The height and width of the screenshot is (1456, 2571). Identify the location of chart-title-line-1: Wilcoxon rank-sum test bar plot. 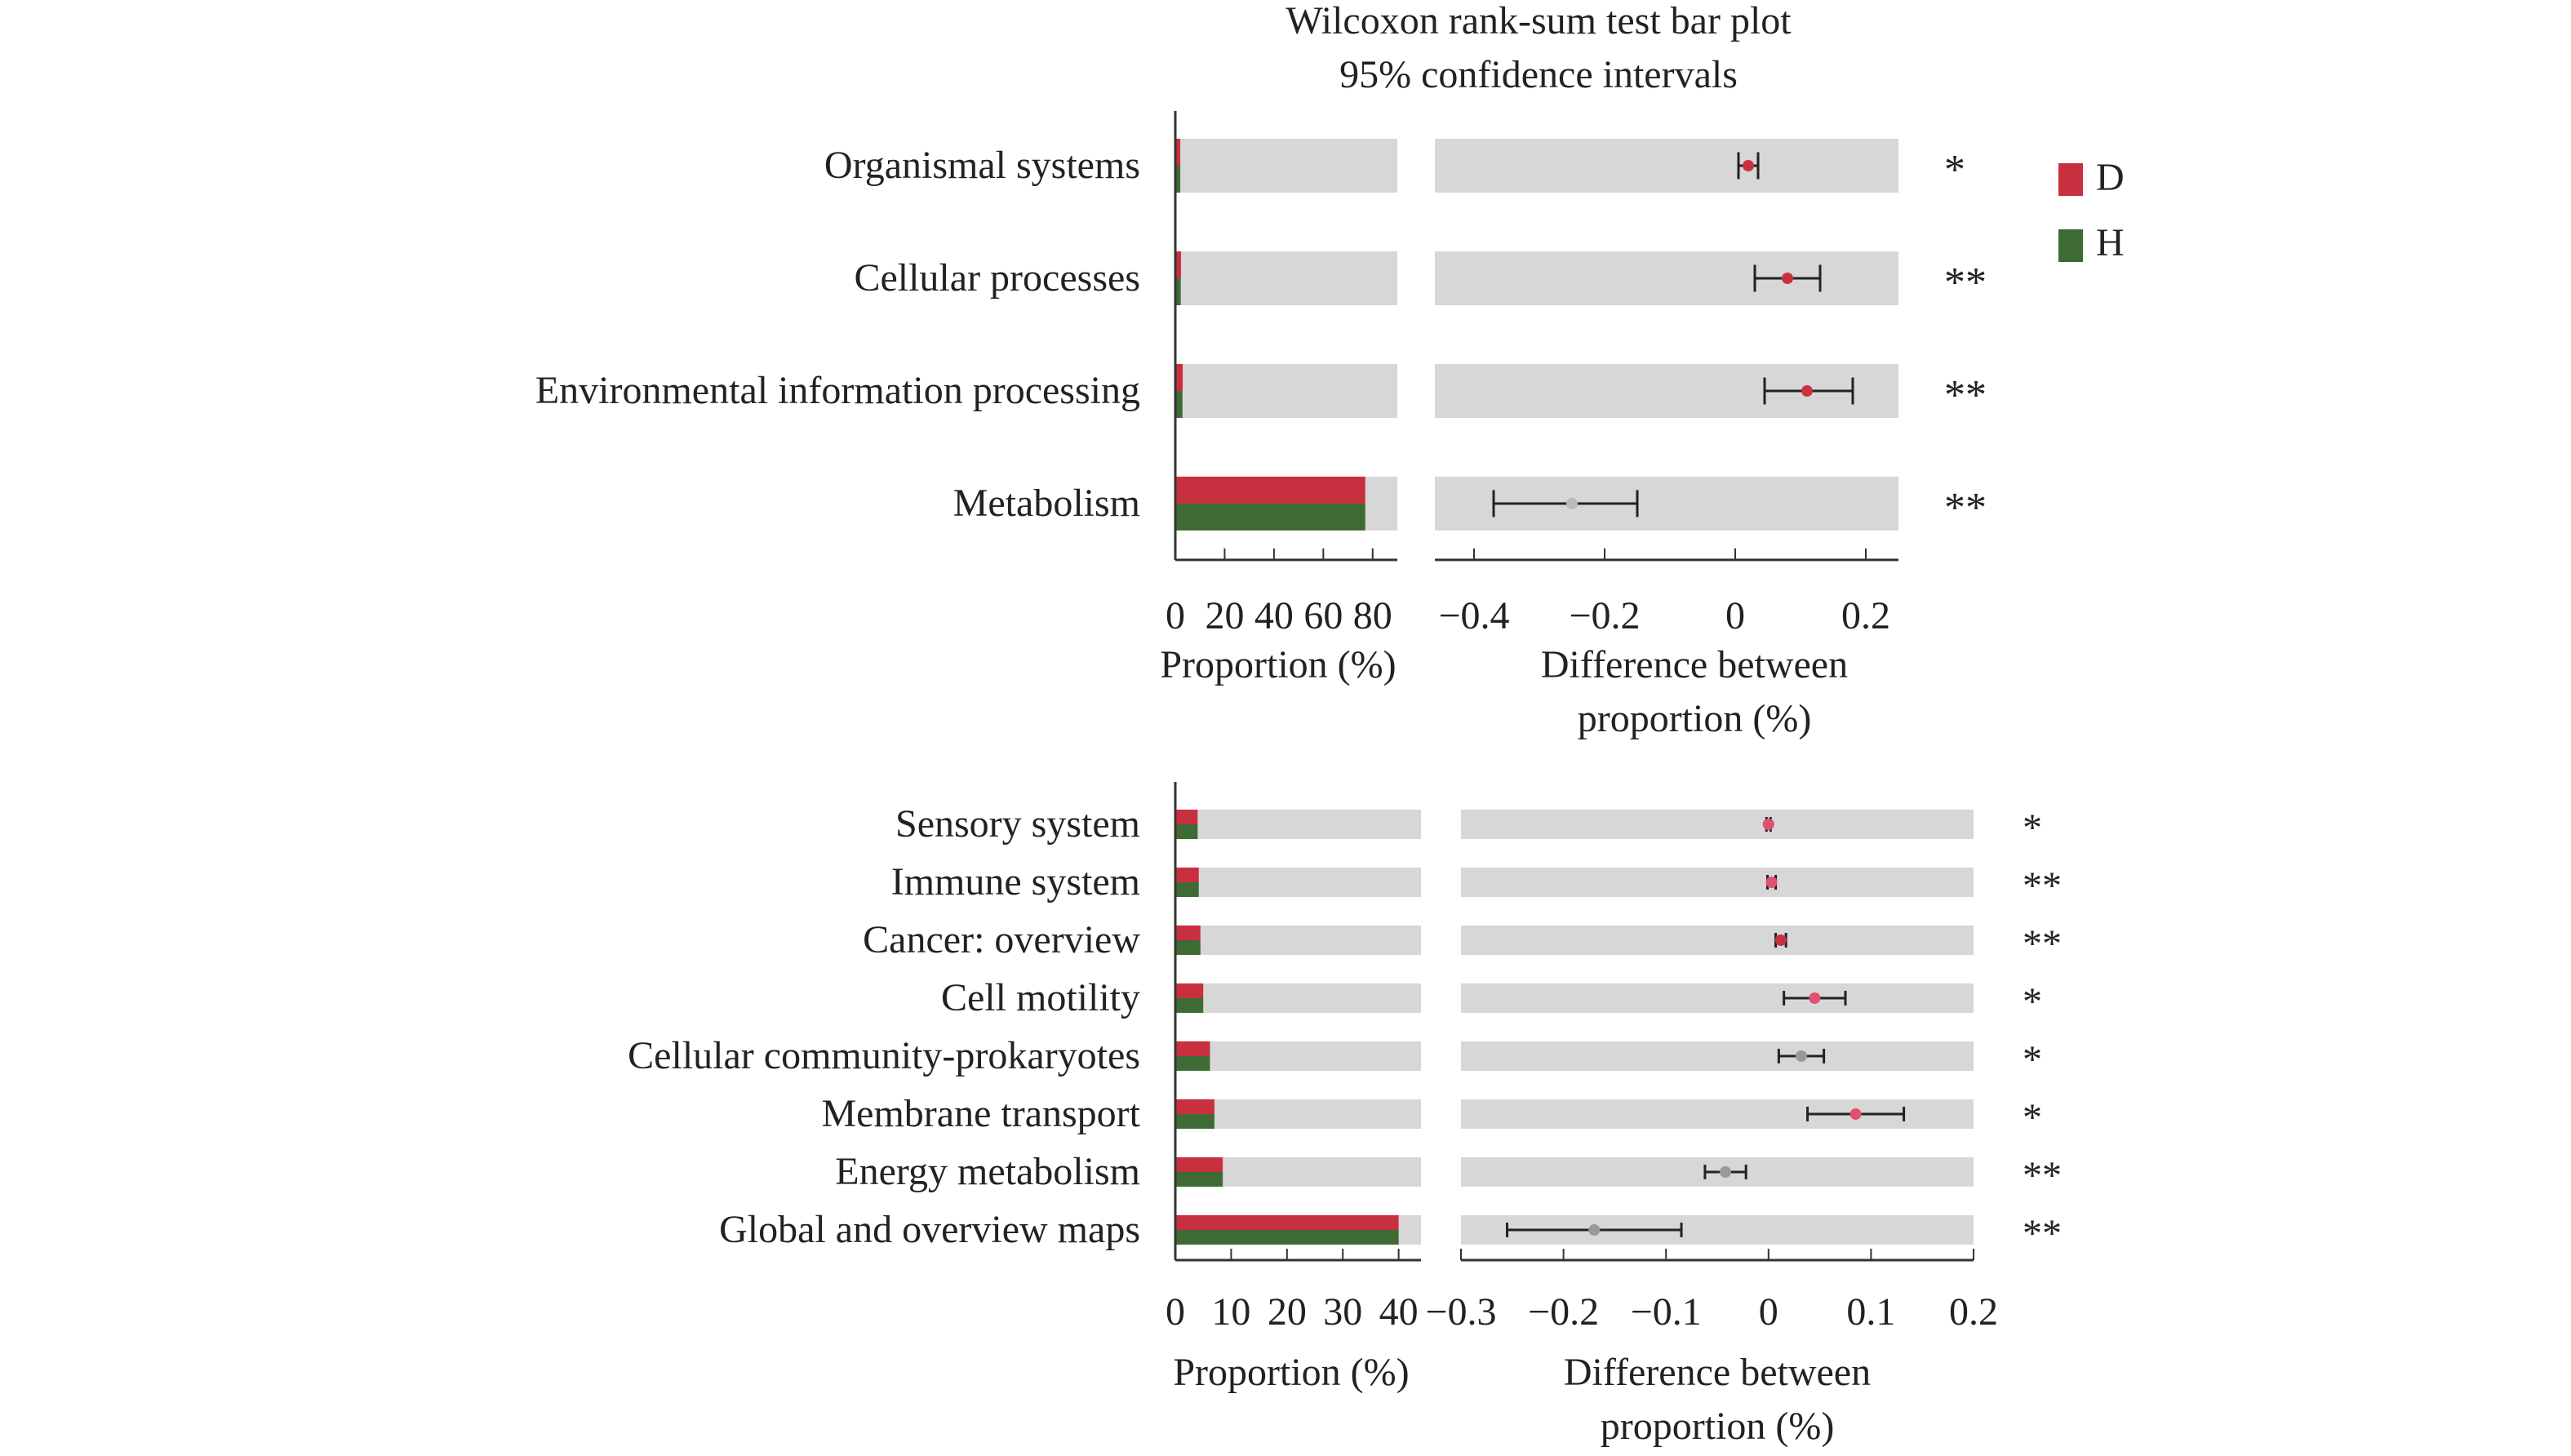
(1539, 21).